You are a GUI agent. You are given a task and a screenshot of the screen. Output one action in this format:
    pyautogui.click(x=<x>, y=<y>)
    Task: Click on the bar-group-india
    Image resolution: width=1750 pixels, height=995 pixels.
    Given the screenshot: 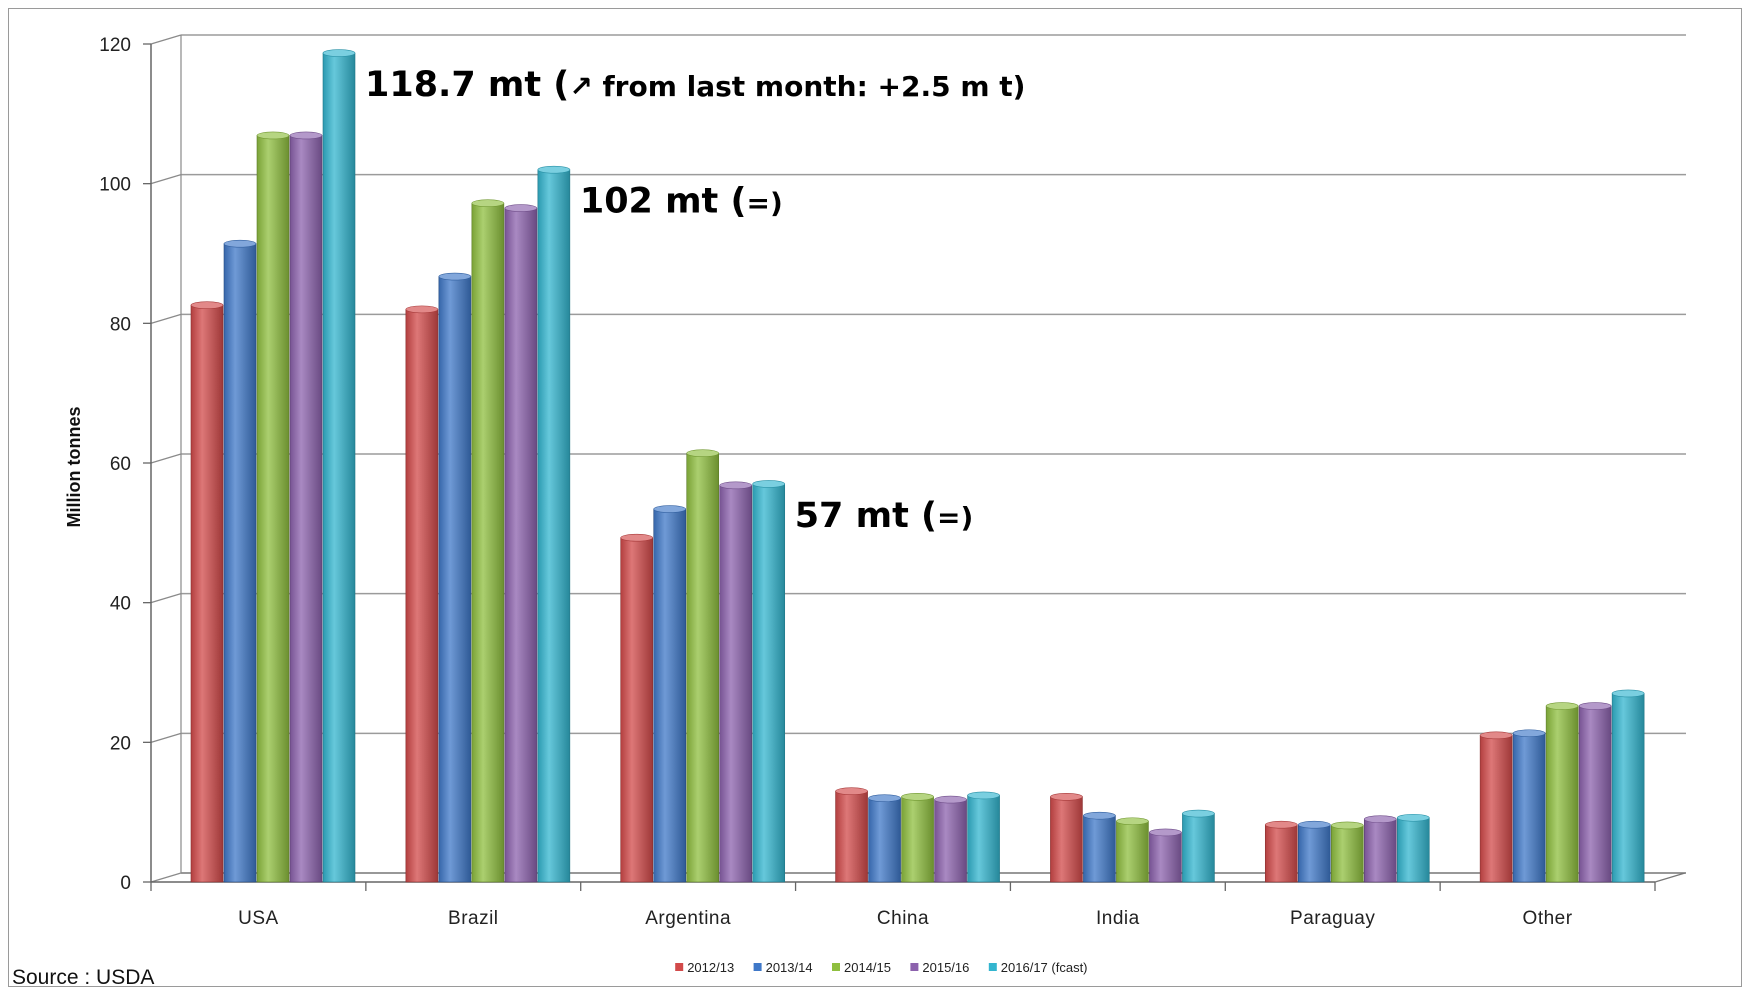 What is the action you would take?
    pyautogui.click(x=1132, y=838)
    